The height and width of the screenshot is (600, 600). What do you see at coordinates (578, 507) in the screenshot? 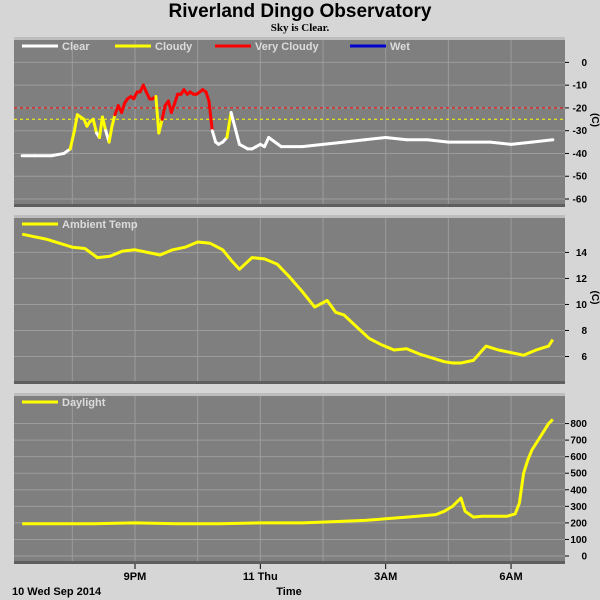
I see `y-tick-label: 300` at bounding box center [578, 507].